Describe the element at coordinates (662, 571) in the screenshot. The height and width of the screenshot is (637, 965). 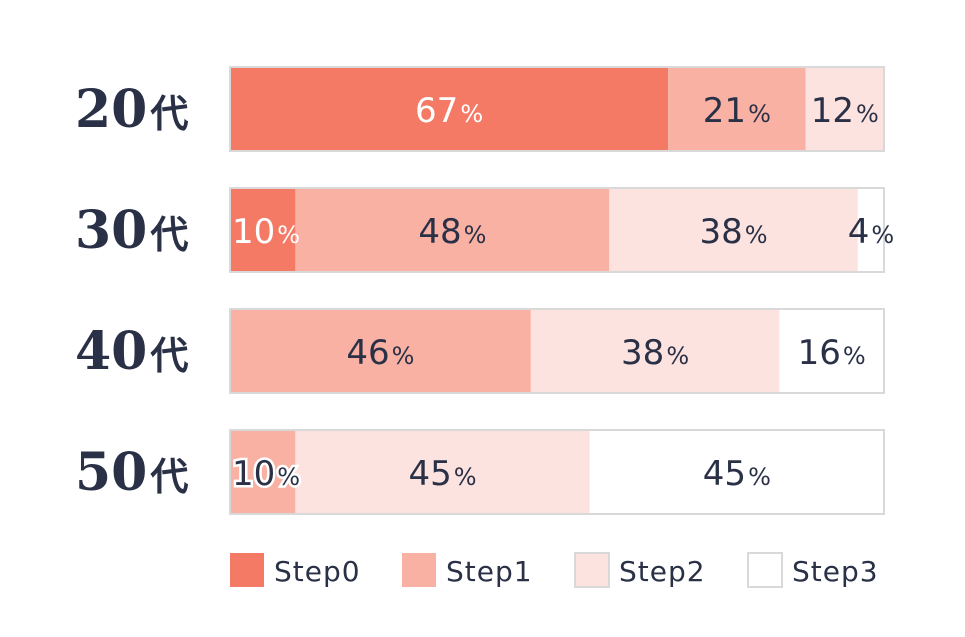
I see `legend-label-step2: Step2` at that location.